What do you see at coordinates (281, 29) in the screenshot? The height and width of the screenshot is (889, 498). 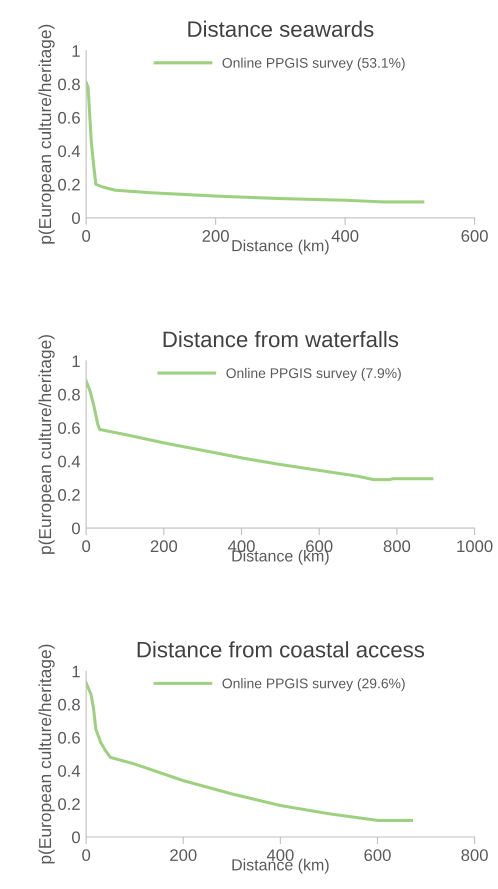 I see `chart-title: Distance seawards` at bounding box center [281, 29].